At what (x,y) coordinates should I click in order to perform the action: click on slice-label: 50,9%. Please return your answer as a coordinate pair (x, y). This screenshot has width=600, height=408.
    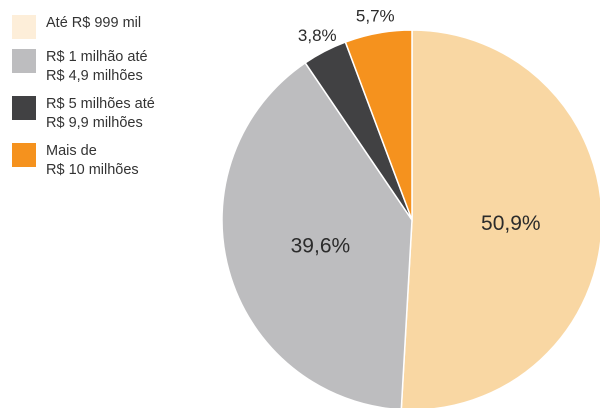
    Looking at the image, I should click on (511, 223).